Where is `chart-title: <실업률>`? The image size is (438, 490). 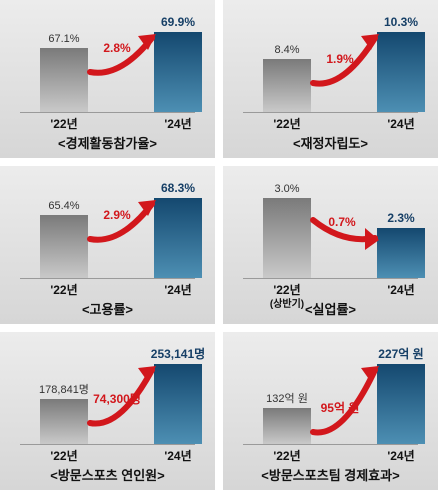 chart-title: <실업률> is located at coordinates (330, 309).